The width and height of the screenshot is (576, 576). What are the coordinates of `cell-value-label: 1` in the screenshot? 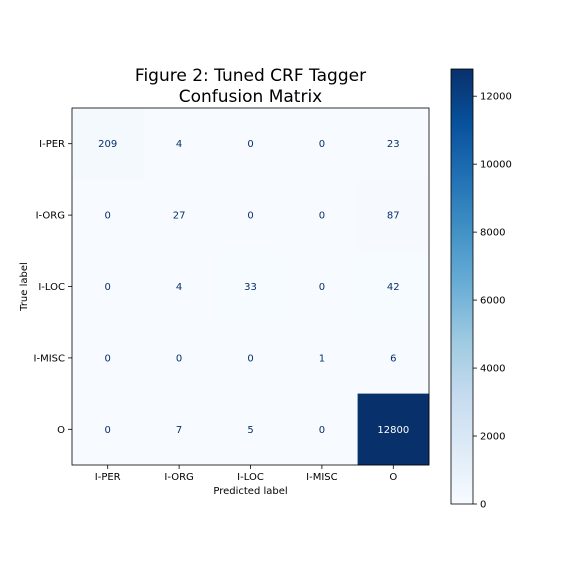 It's located at (322, 358).